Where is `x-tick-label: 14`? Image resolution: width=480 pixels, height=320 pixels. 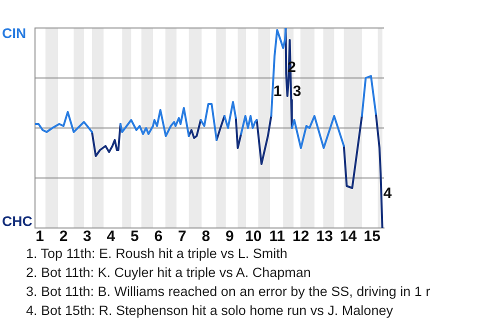 x-tick-label: 14 is located at coordinates (349, 237).